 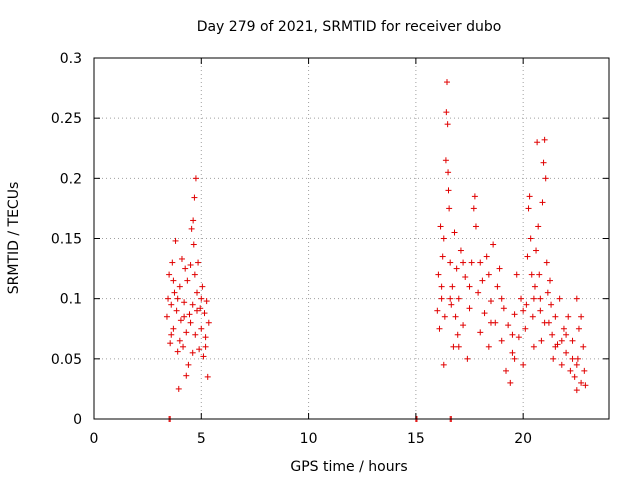 What do you see at coordinates (71, 59) in the screenshot?
I see `y-tick-label: 0.3` at bounding box center [71, 59].